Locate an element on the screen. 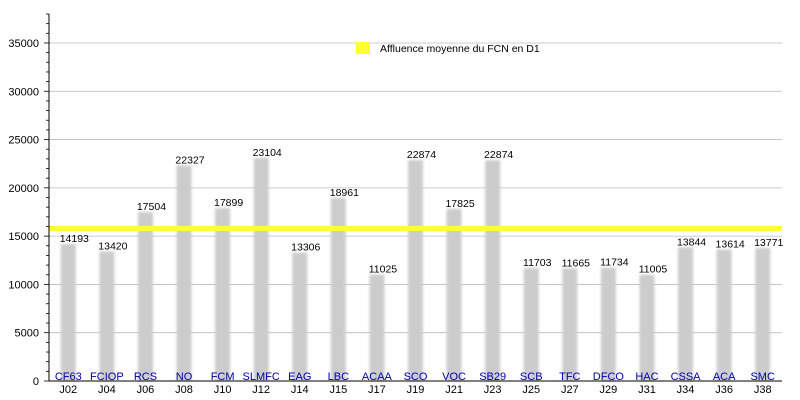 The height and width of the screenshot is (400, 800). data-label: 11005 is located at coordinates (653, 270).